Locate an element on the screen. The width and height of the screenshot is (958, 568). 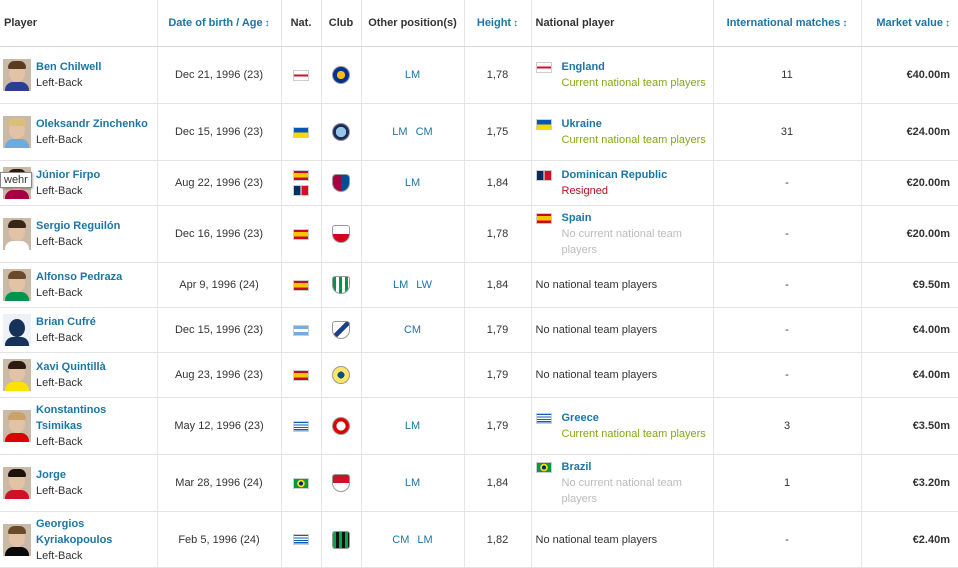
olympiacos-crest-icon is located at coordinates (341, 426).